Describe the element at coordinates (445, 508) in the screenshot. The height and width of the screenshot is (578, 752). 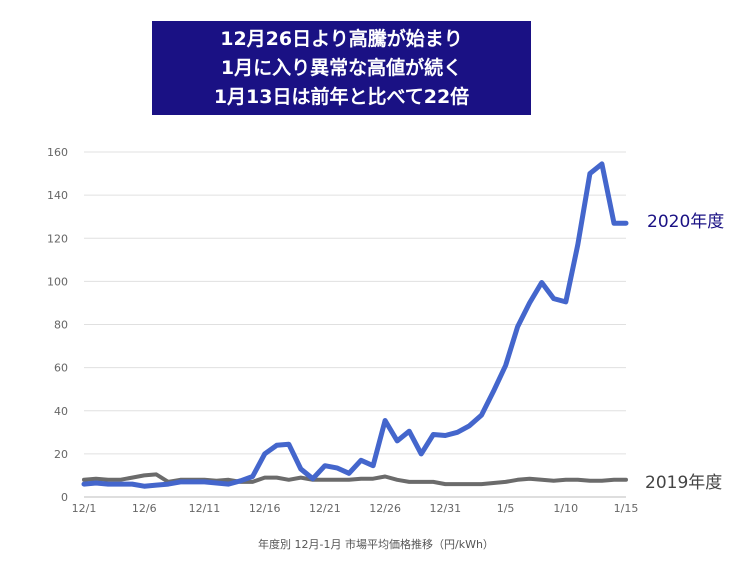
I see `x-tick-label: 12/31` at that location.